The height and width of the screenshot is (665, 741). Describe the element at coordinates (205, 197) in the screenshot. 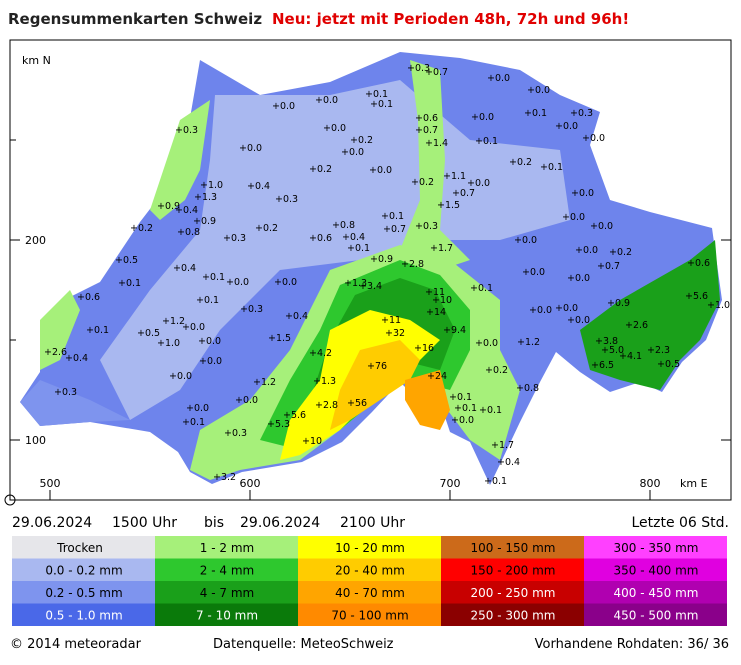

I see `station-value: +1.3` at that location.